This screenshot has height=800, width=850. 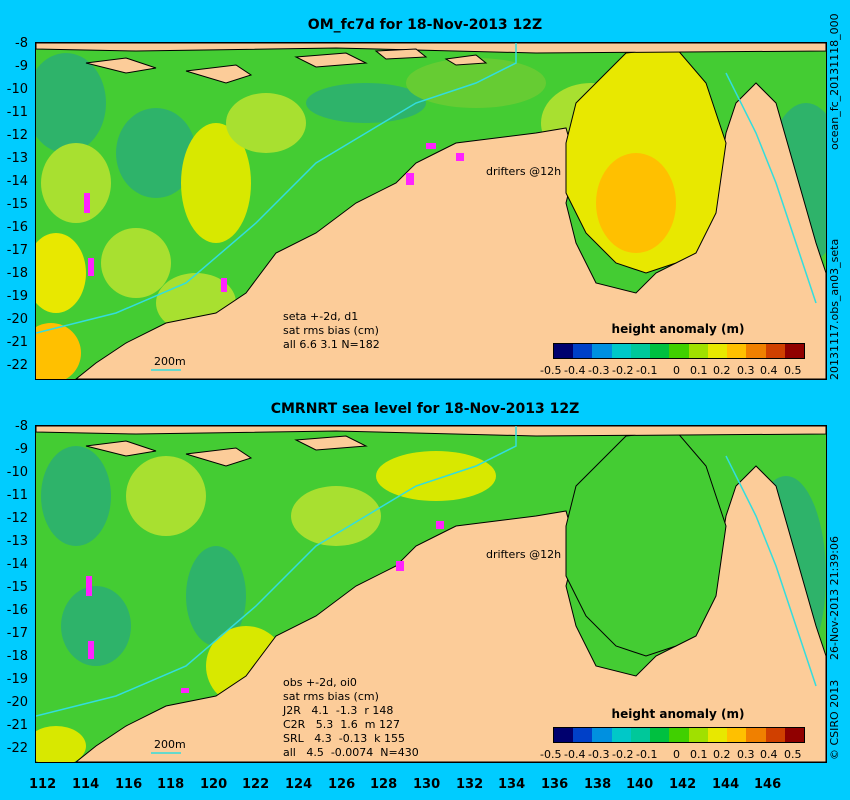 I want to click on panel2-colorbar-title: height anomaly (m), so click(x=678, y=714).